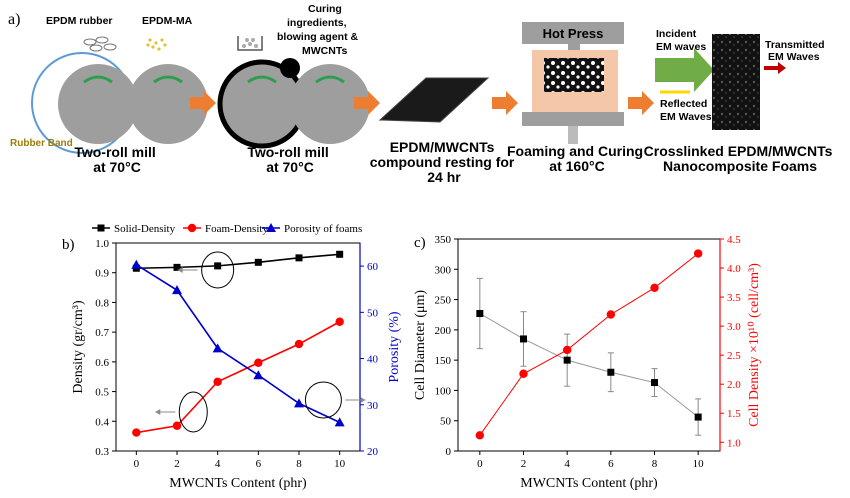 Image resolution: width=850 pixels, height=498 pixels. I want to click on y-tick-label: 0.7, so click(102, 333).